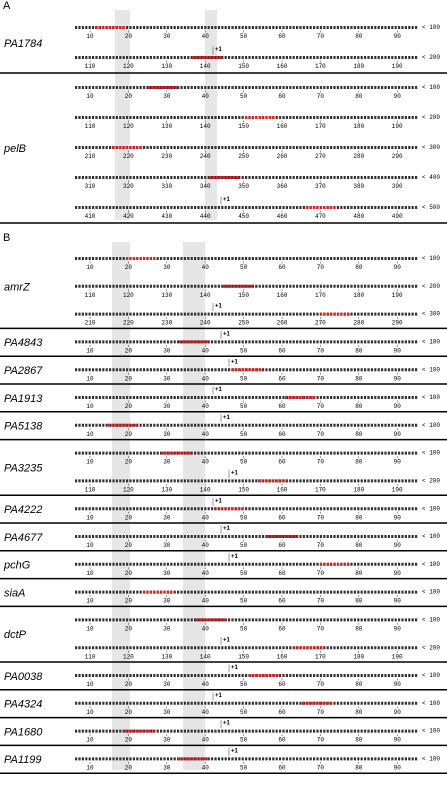  I want to click on gene-name: pelB, so click(14, 149).